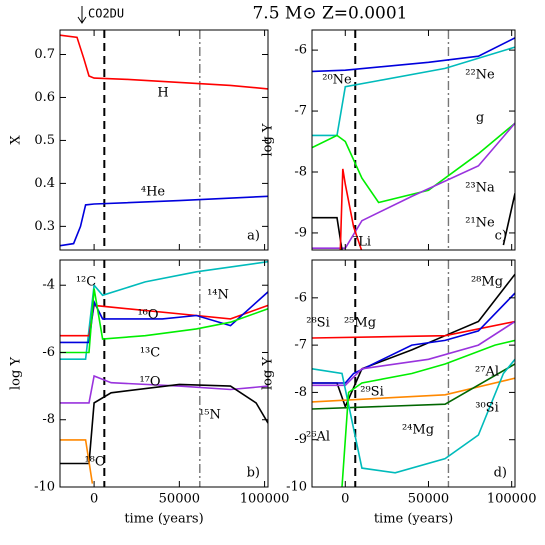  Describe the element at coordinates (480, 75) in the screenshot. I see `series-label: ²²Ne` at that location.